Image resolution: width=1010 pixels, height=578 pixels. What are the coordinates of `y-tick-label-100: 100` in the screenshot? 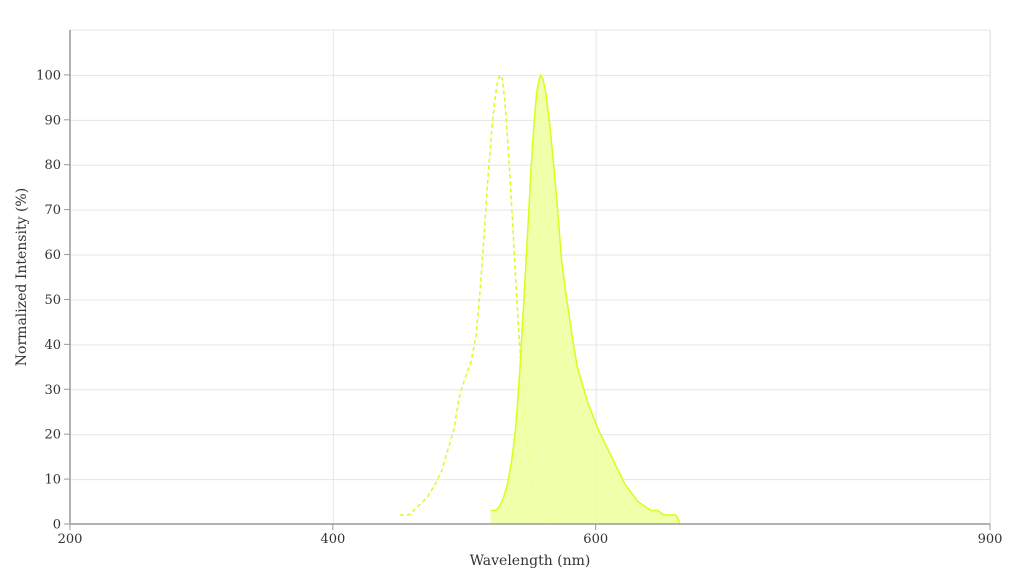 It's located at (48, 75).